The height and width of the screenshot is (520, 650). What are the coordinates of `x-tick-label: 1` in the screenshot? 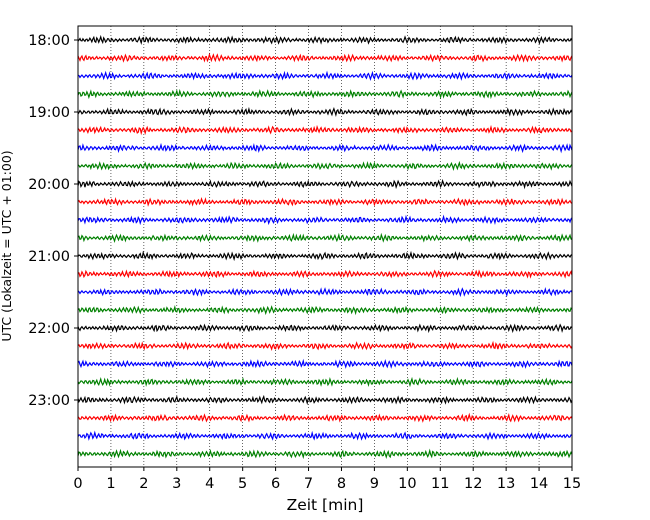 It's located at (110, 484).